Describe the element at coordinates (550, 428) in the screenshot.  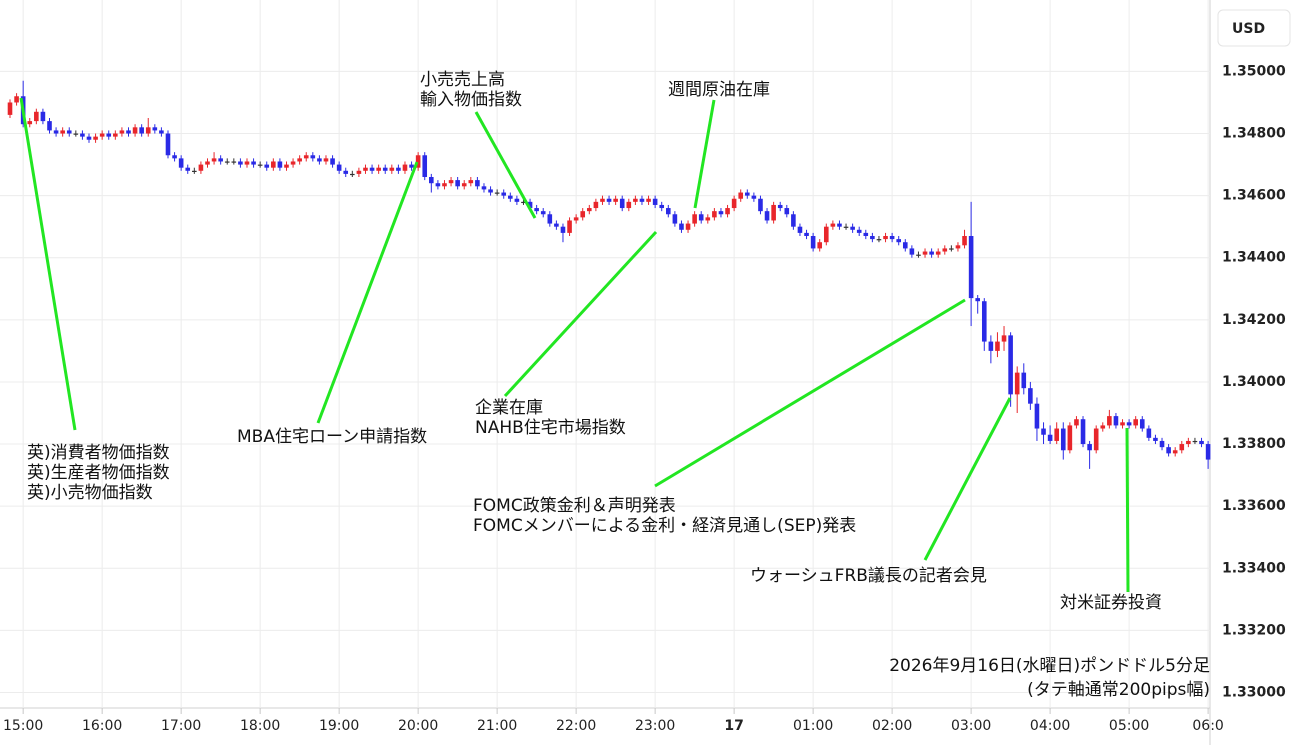
I see `annotation-text: NAHB住宅市場指数` at that location.